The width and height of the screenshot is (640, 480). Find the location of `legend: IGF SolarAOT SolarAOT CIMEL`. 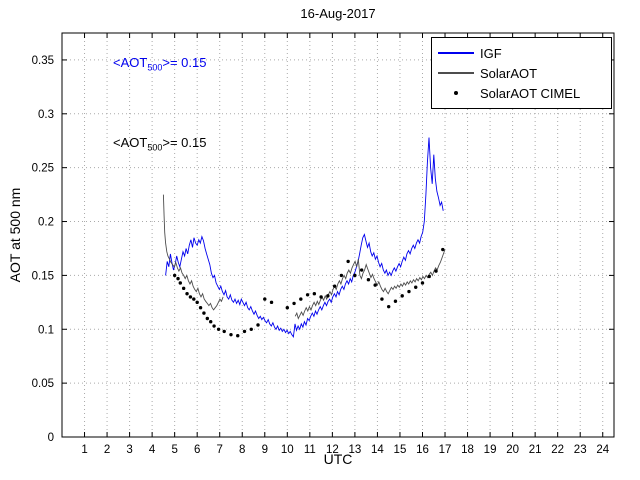

legend: IGF SolarAOT SolarAOT CIMEL is located at coordinates (521, 73).